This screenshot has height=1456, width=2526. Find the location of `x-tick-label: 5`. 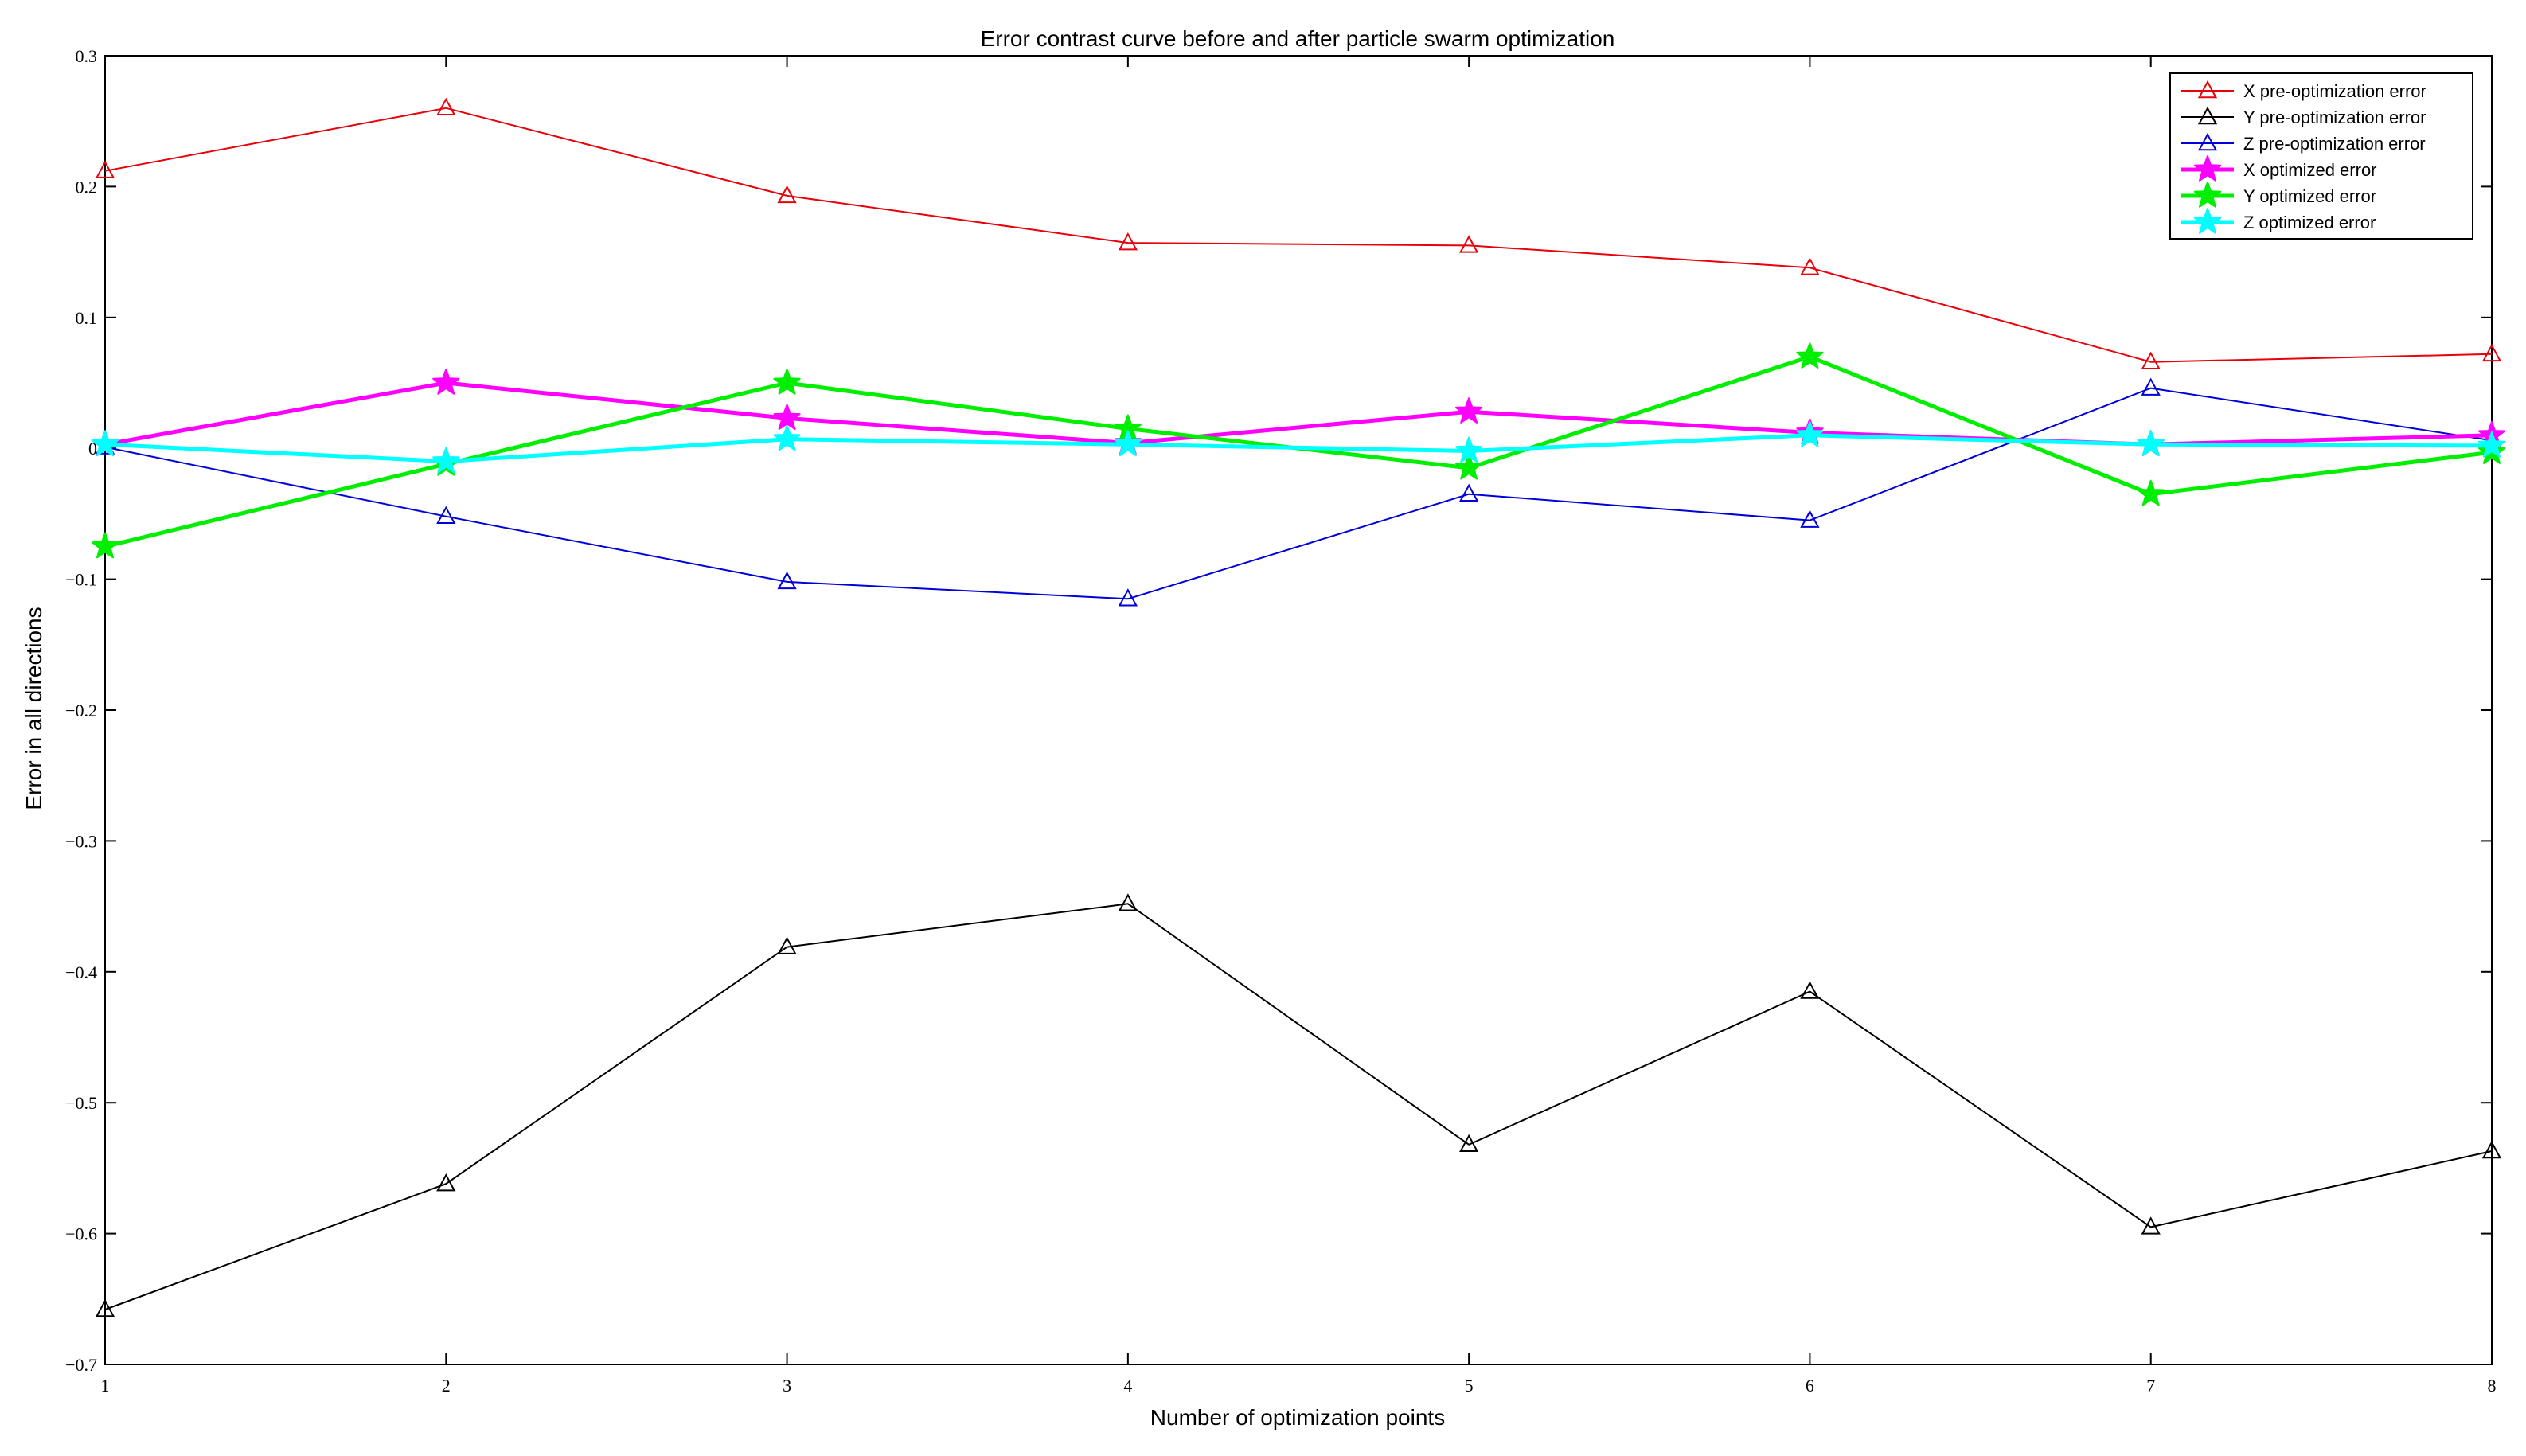

x-tick-label: 5 is located at coordinates (1469, 1385).